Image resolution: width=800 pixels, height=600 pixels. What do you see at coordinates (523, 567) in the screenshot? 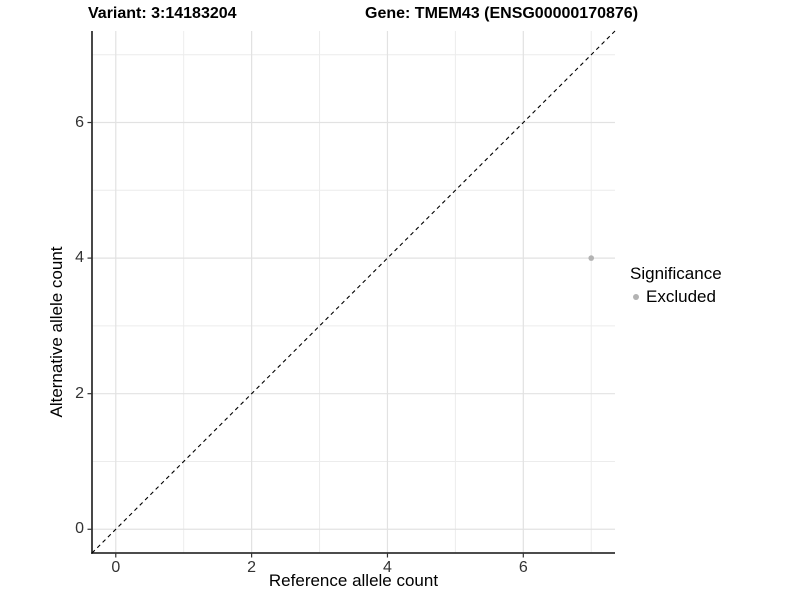
I see `x-tick-label: 6` at bounding box center [523, 567].